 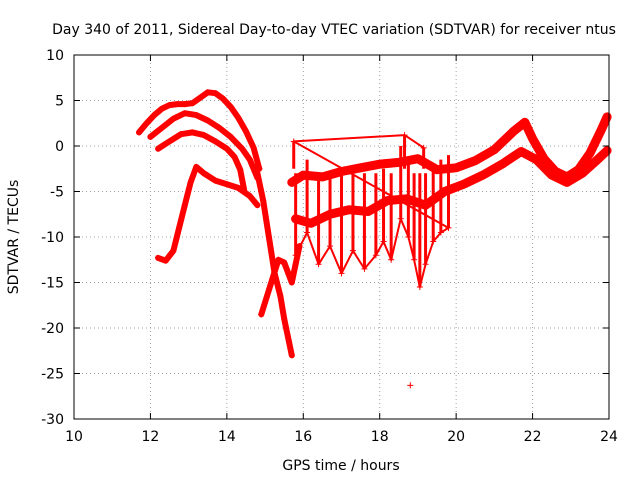 What do you see at coordinates (52, 375) in the screenshot?
I see `y-tick-label: -25` at bounding box center [52, 375].